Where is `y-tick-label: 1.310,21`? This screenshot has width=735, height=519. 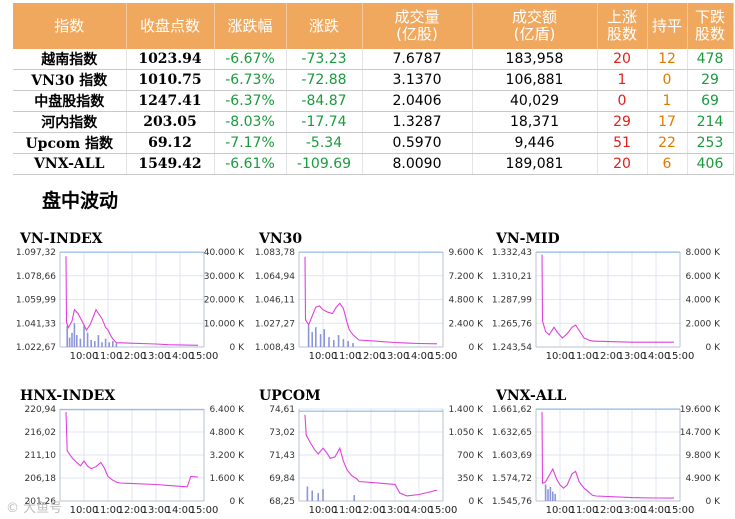
y-tick-label: 1.310,21 is located at coordinates (512, 277).